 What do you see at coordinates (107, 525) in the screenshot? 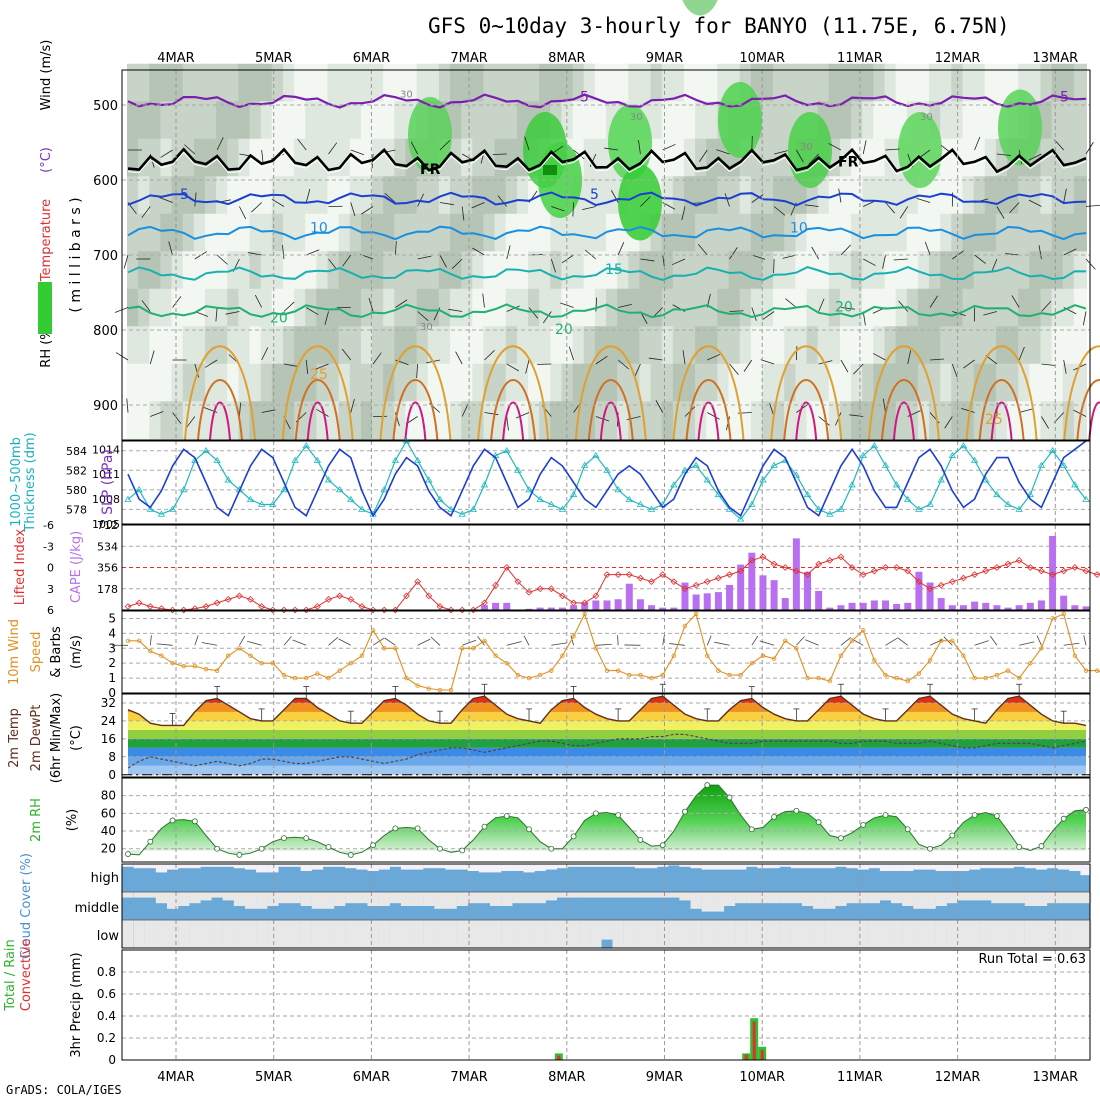
I see `cape-tick-label: 712` at bounding box center [107, 525].